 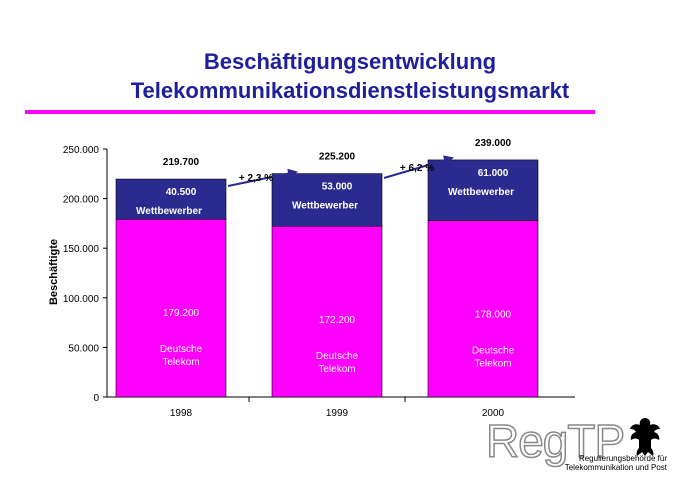 I want to click on y-tick-label: 0, so click(x=96, y=398).